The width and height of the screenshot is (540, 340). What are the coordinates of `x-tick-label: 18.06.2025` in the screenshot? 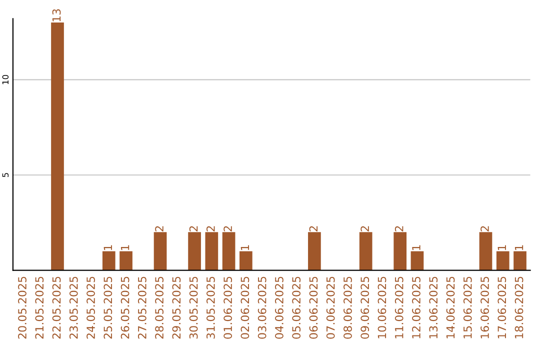 It's located at (519, 307).